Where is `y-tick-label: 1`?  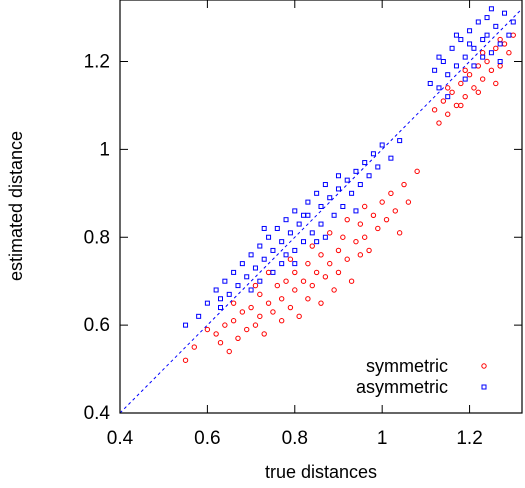
y-tick-label: 1 is located at coordinates (104, 149).